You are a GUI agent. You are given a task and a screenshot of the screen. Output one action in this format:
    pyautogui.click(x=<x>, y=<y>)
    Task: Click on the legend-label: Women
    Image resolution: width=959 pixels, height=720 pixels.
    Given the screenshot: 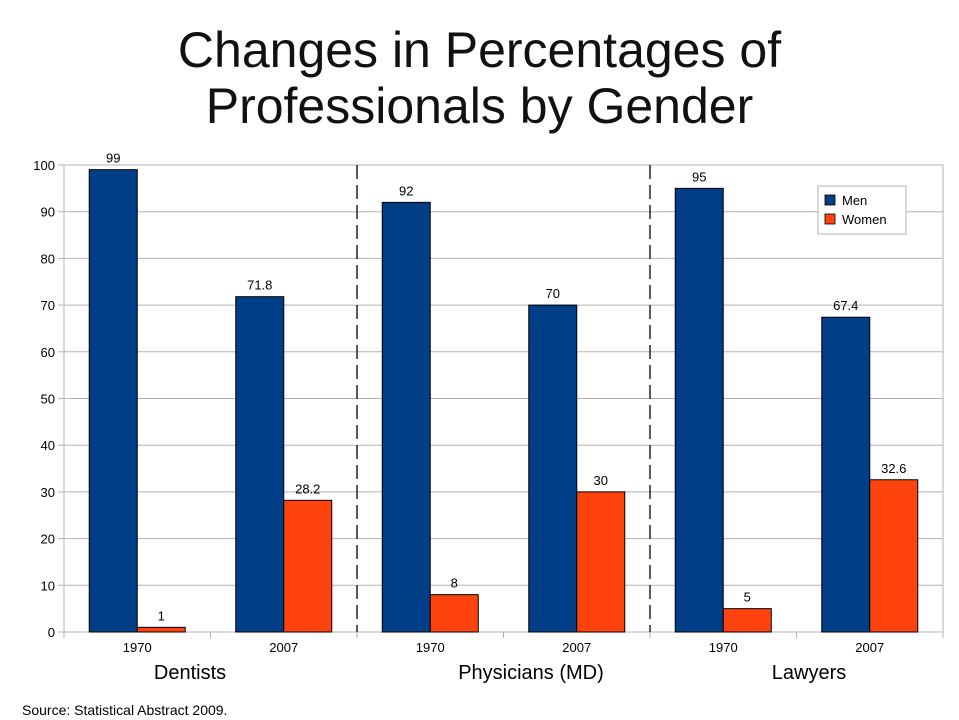 What is the action you would take?
    pyautogui.click(x=864, y=219)
    